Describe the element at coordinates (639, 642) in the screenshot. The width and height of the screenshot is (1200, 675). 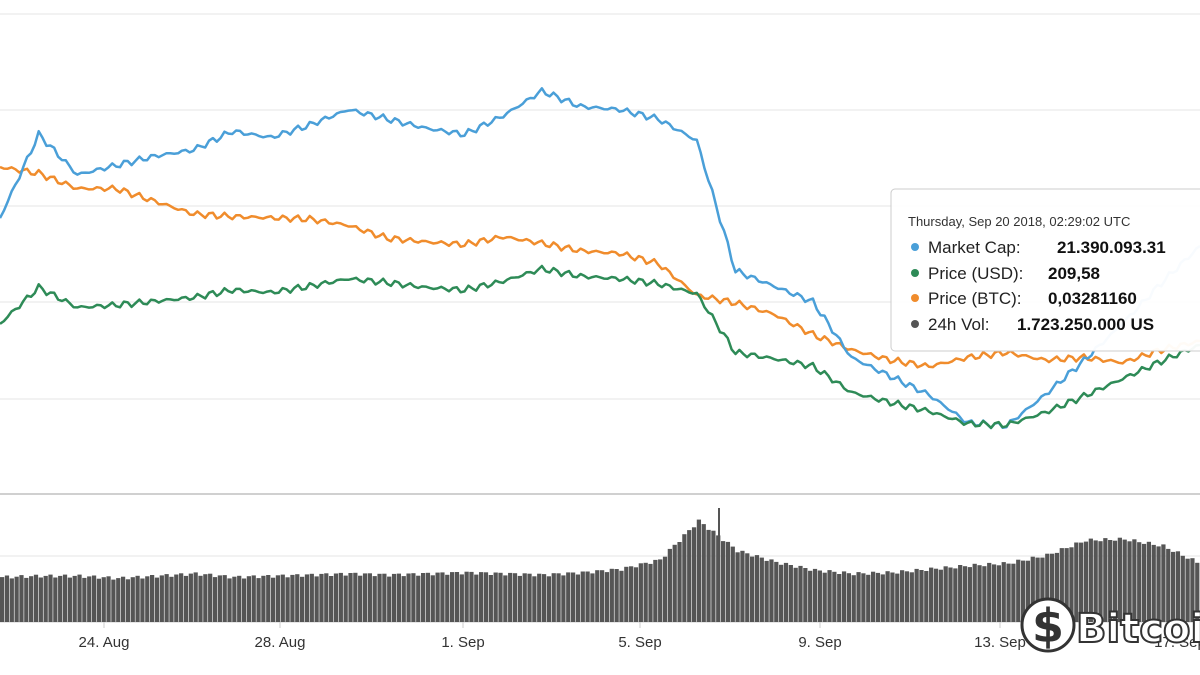
I see `x-tick-label-3: 5. Sep` at that location.